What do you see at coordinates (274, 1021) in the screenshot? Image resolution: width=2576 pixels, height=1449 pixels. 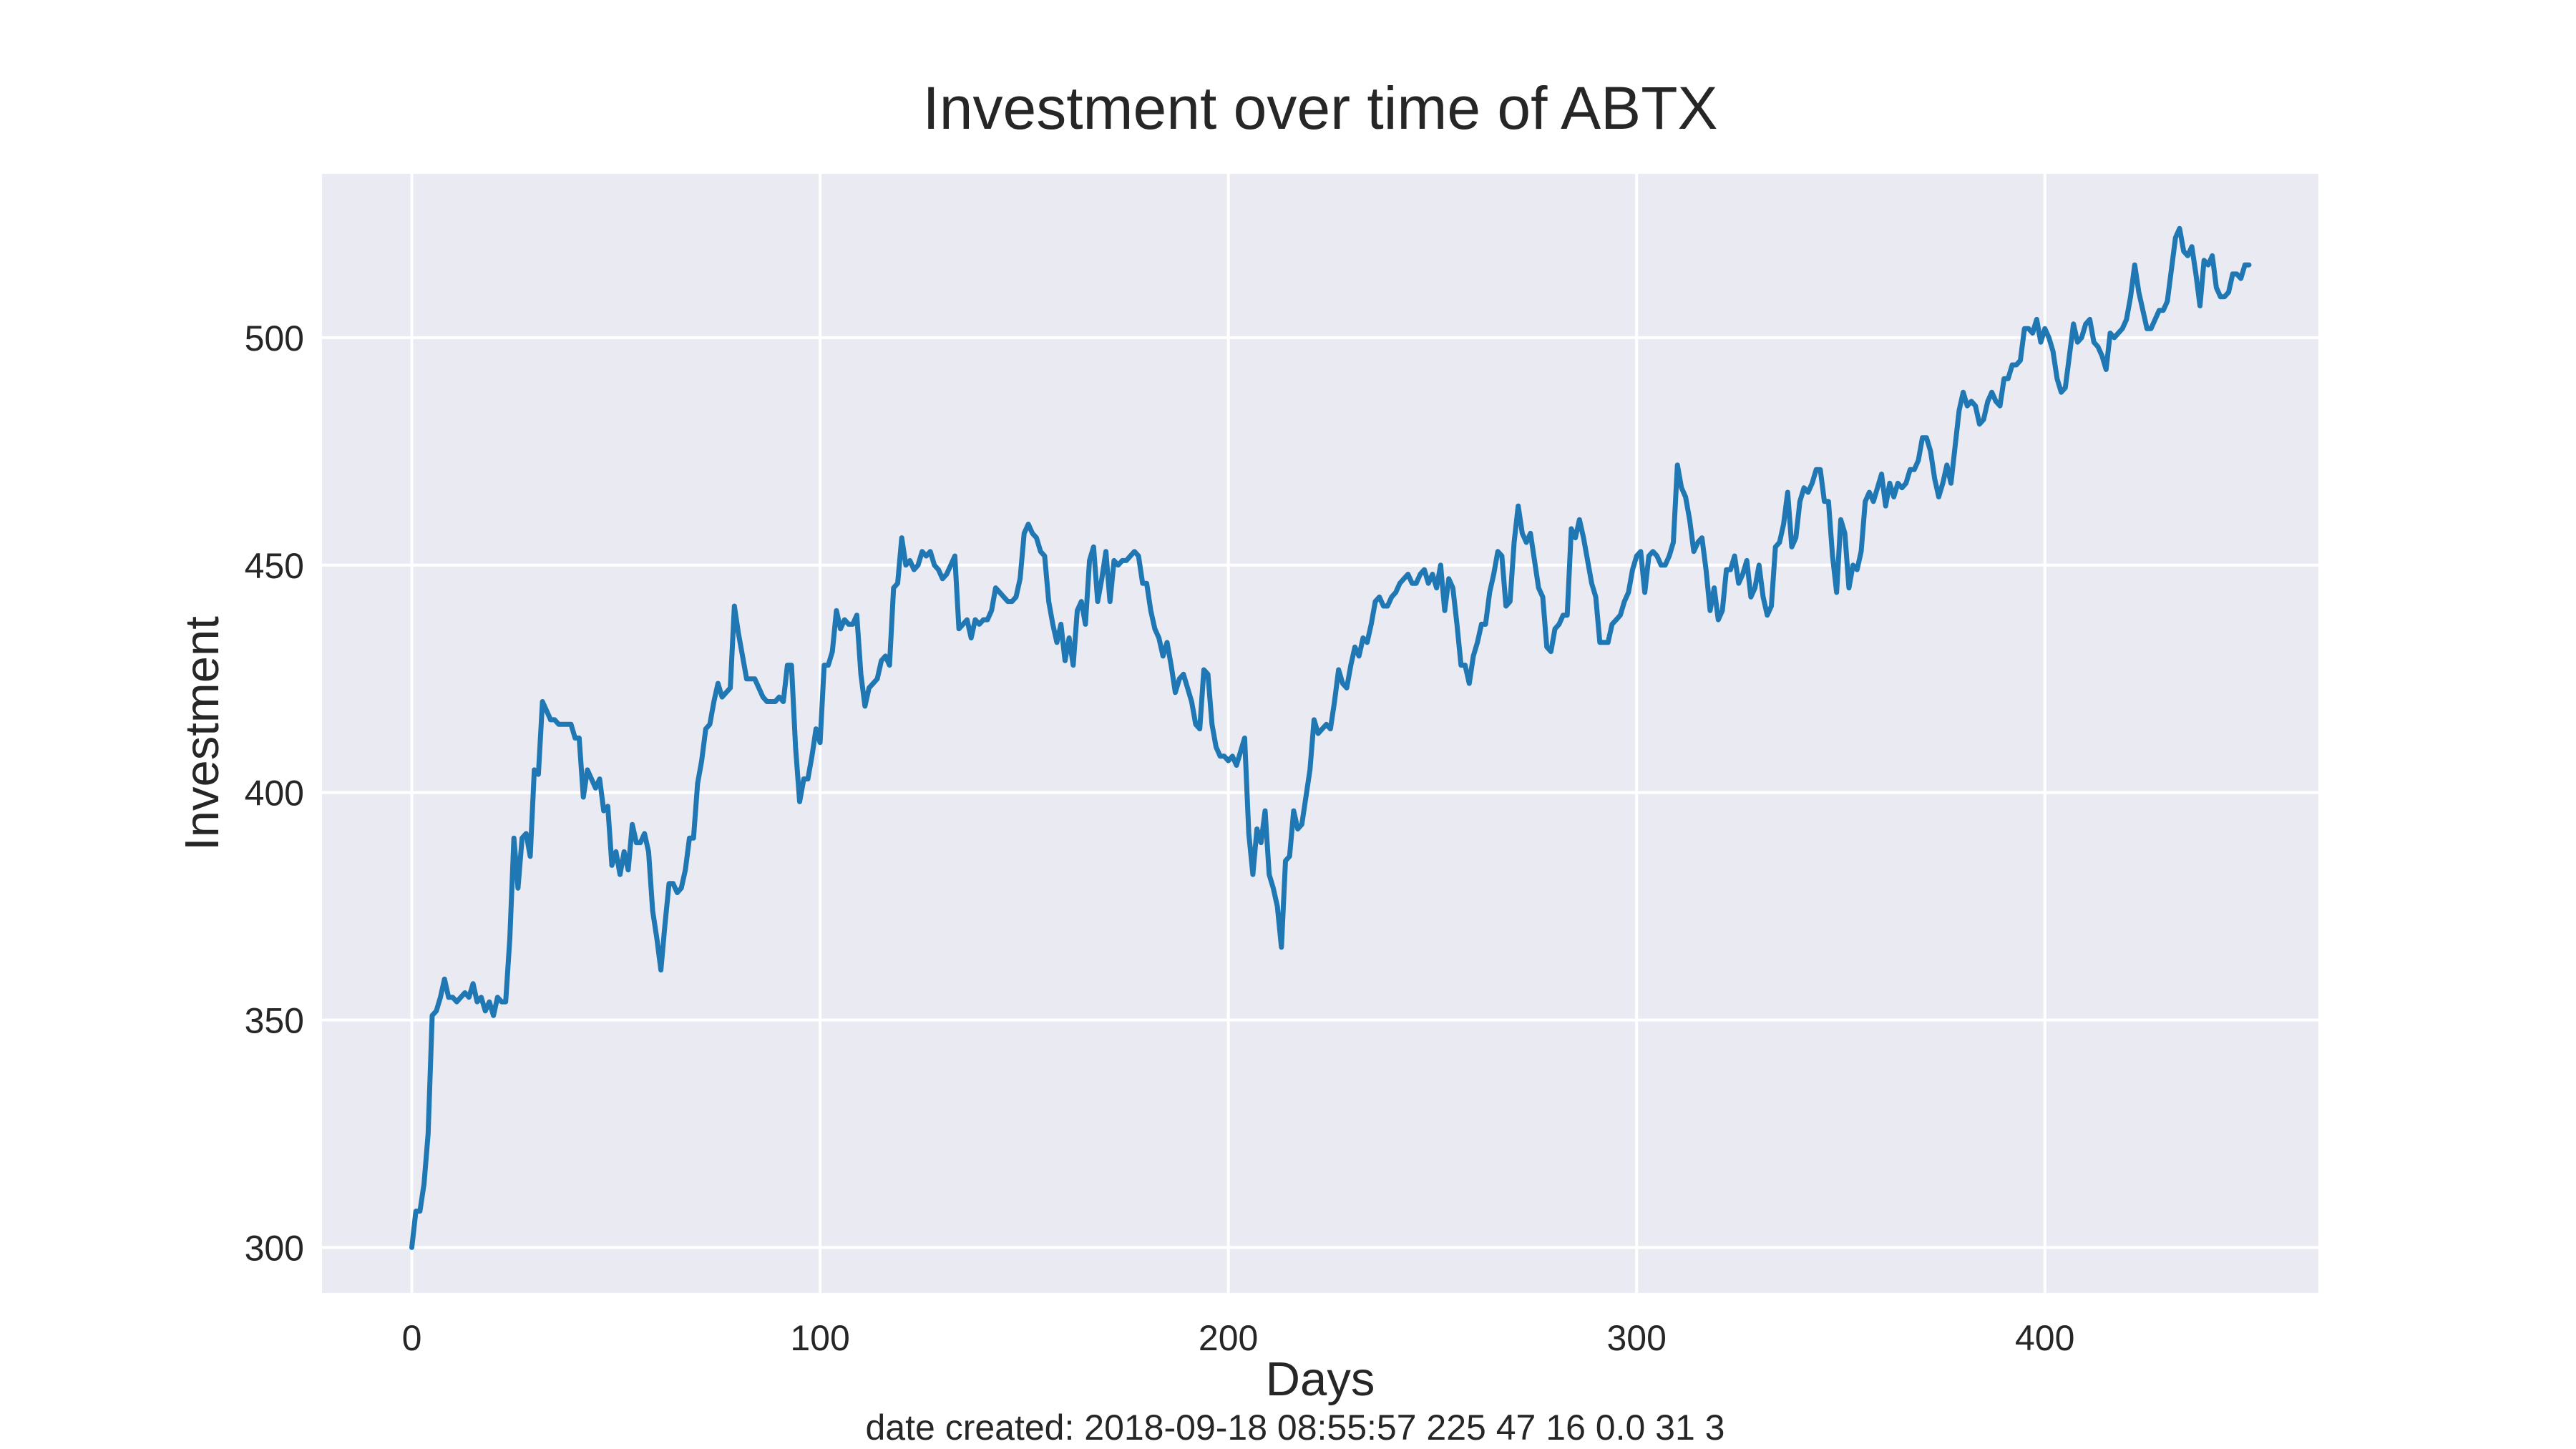 I see `y-tick-label: 350` at bounding box center [274, 1021].